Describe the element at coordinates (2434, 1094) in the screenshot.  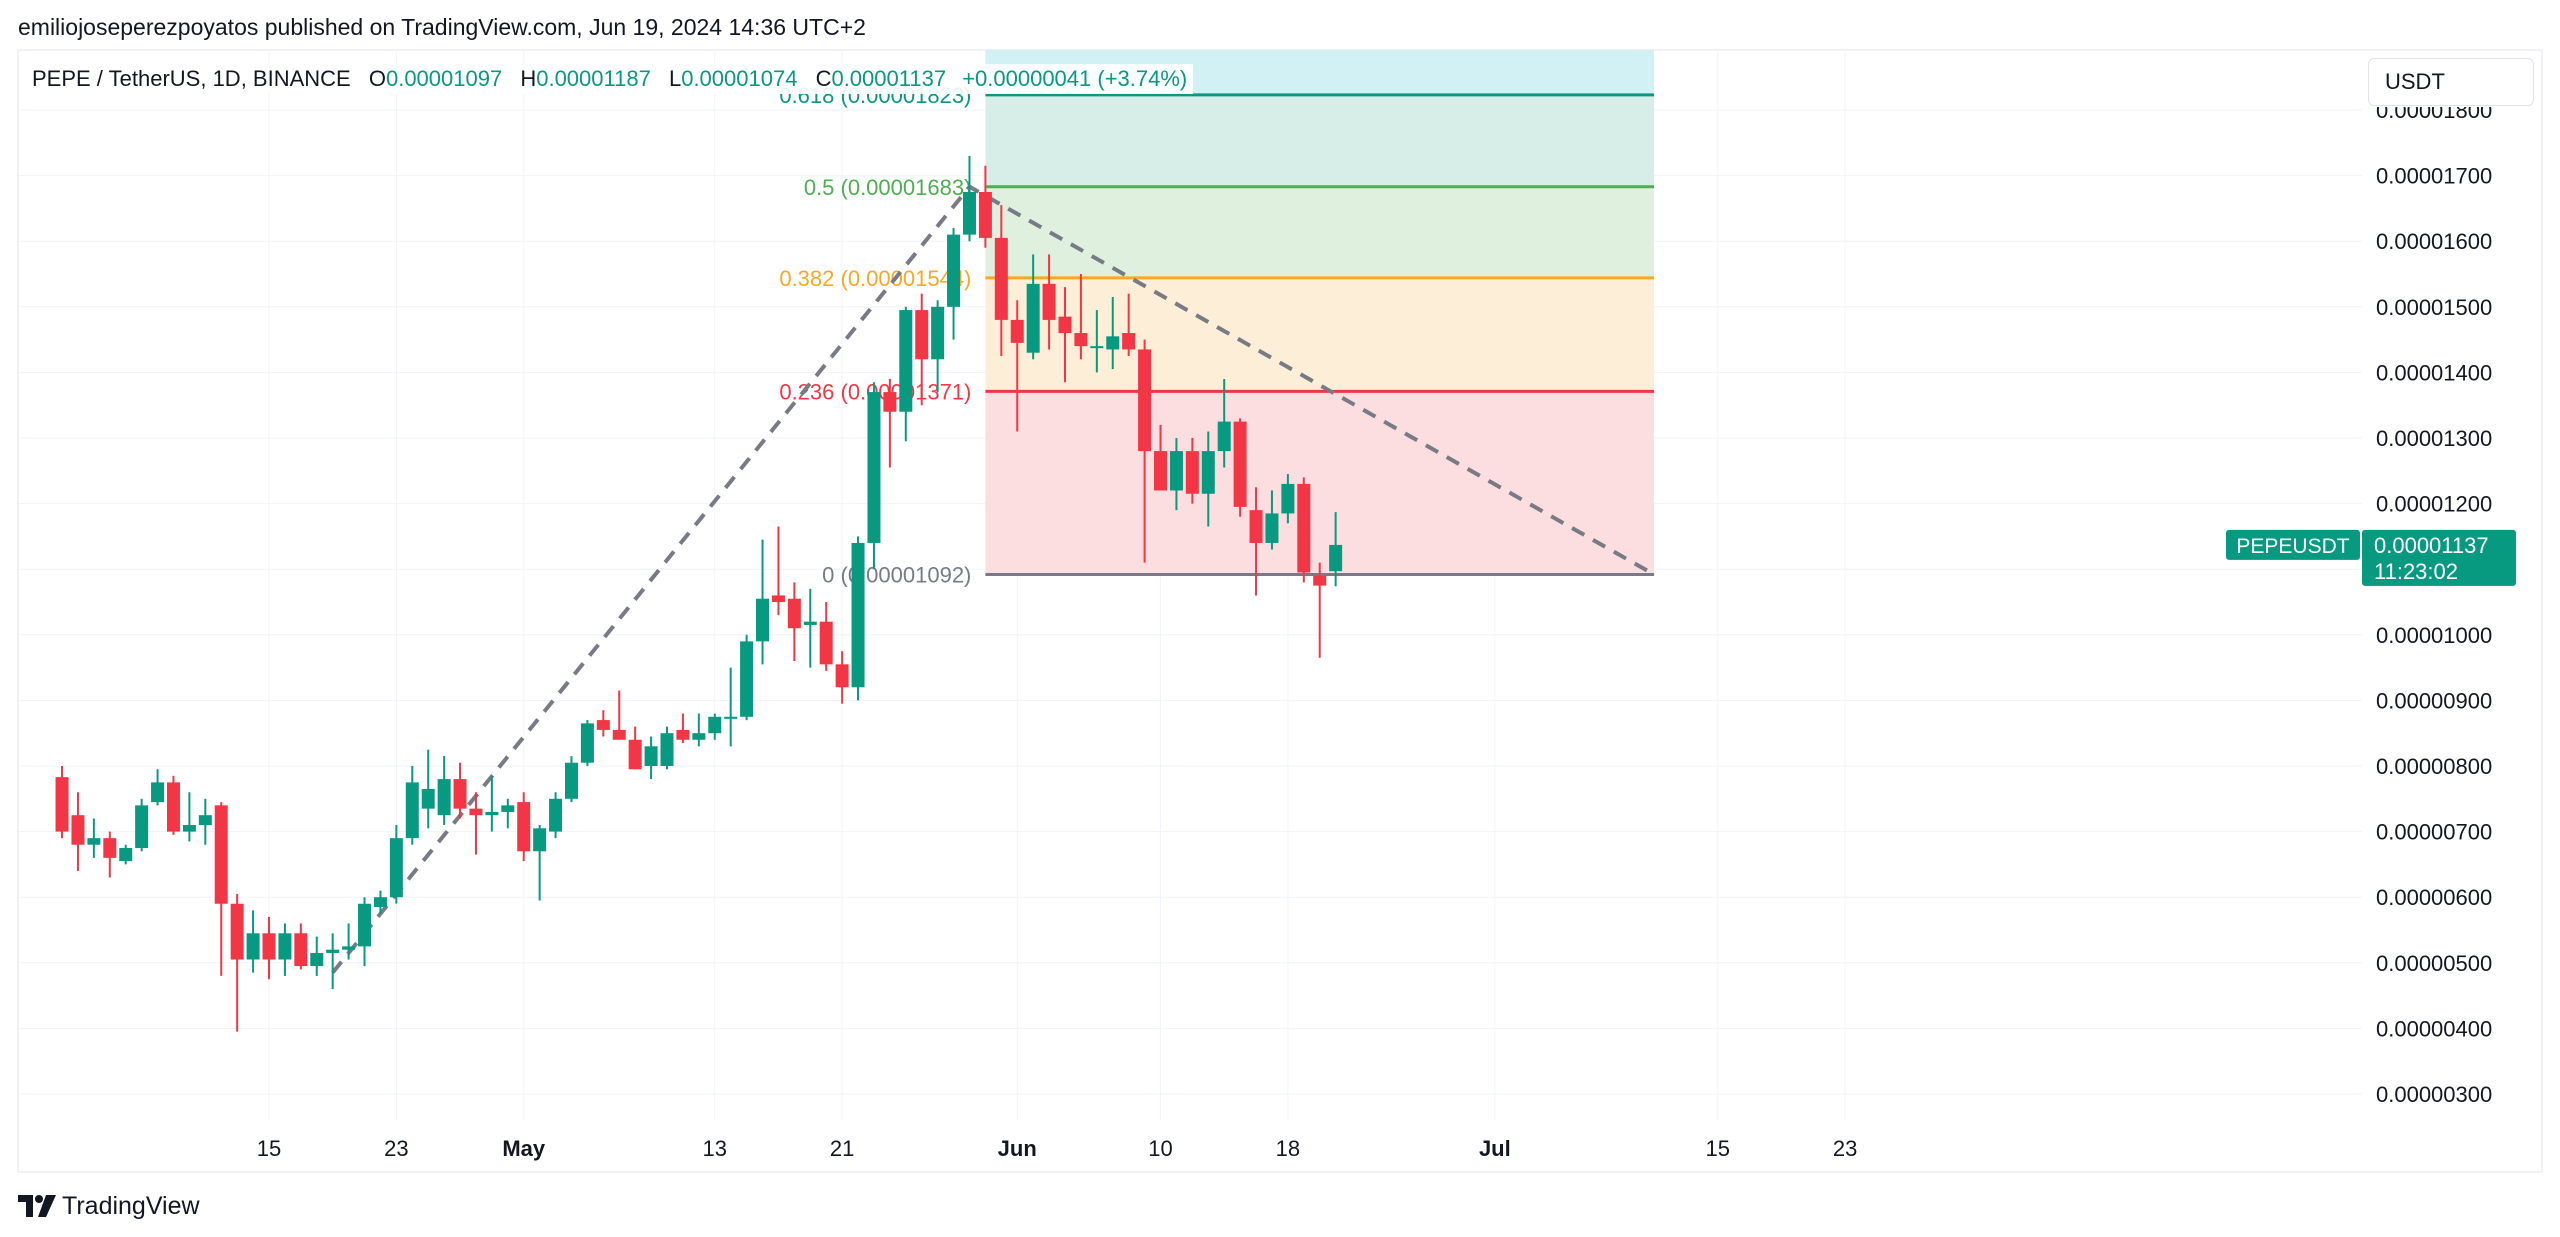
I see `price-tick-label: 0.00000300` at that location.